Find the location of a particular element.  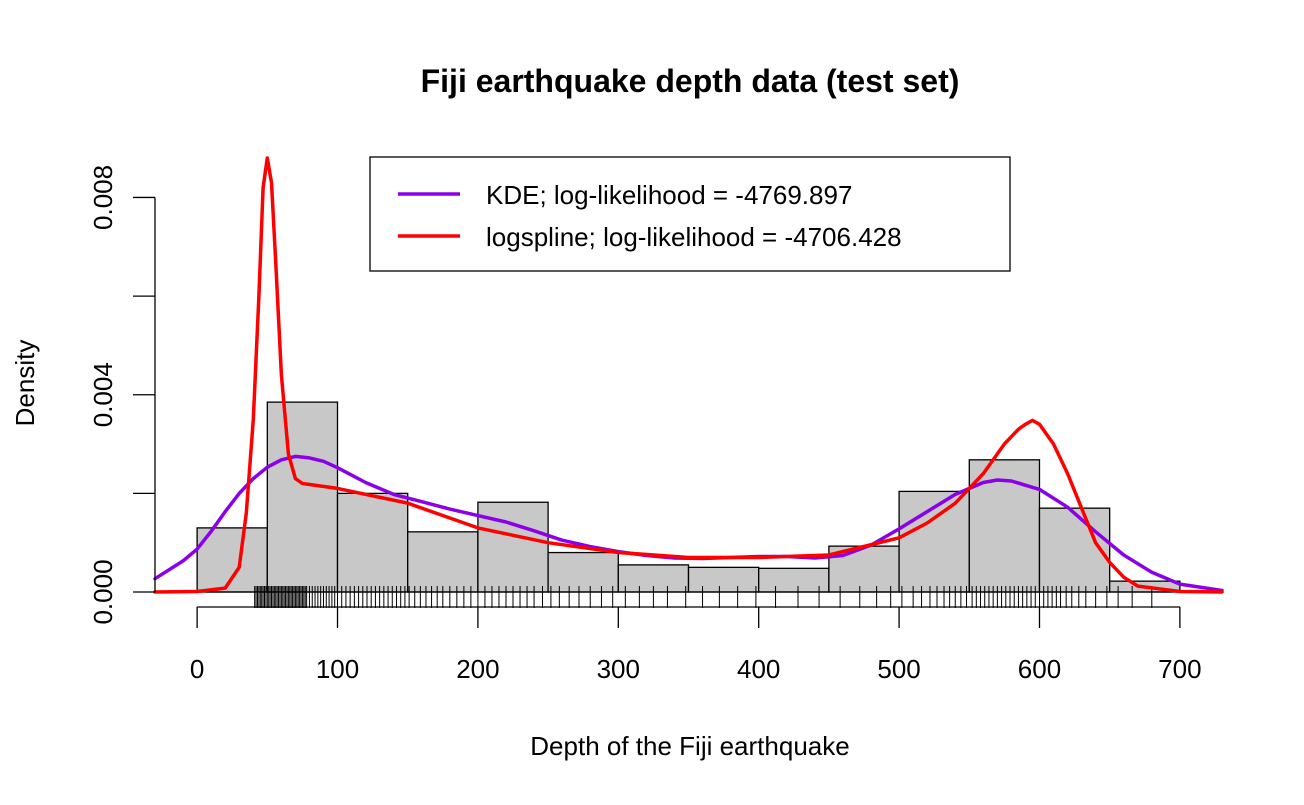

x-axis-label: Depth of the Fiji earthquake is located at coordinates (689, 746).